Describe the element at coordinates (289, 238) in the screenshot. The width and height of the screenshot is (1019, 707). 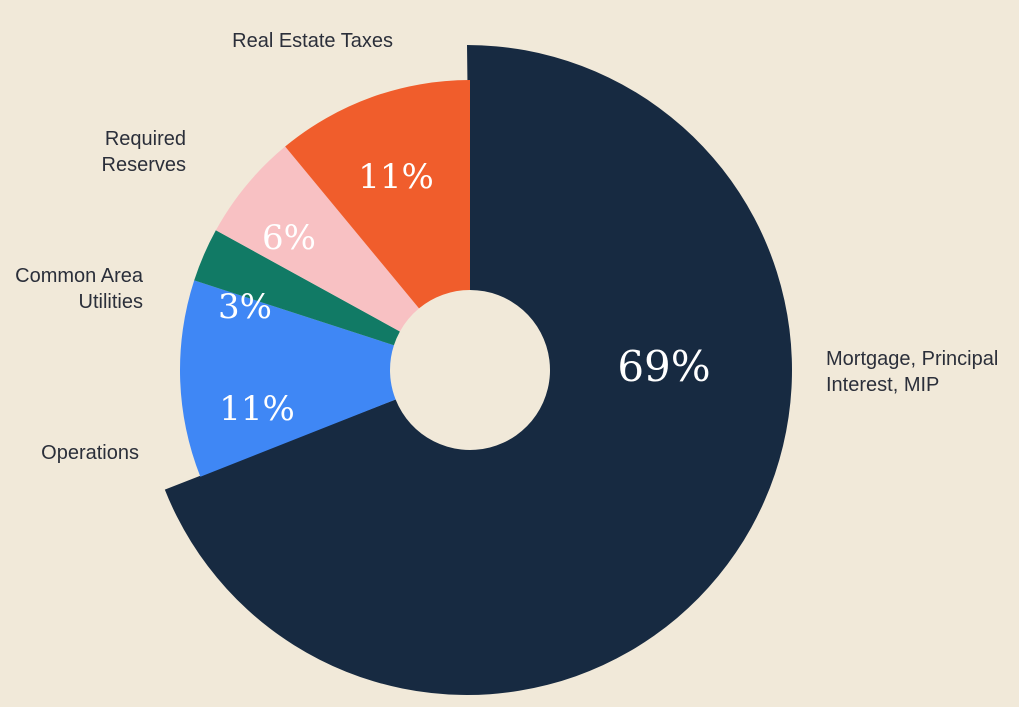
I see `value-label-required-reserves: 6%` at that location.